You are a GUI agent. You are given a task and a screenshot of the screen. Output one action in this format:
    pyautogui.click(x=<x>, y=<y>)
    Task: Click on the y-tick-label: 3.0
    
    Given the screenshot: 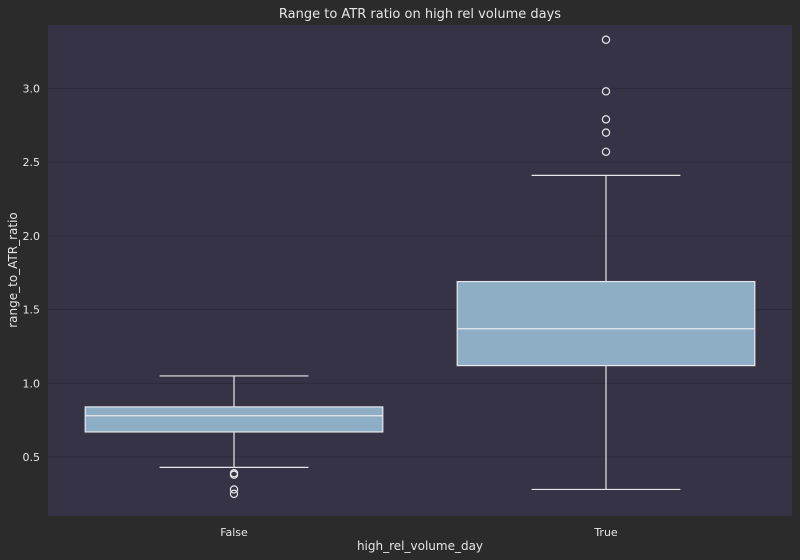 What is the action you would take?
    pyautogui.click(x=32, y=88)
    